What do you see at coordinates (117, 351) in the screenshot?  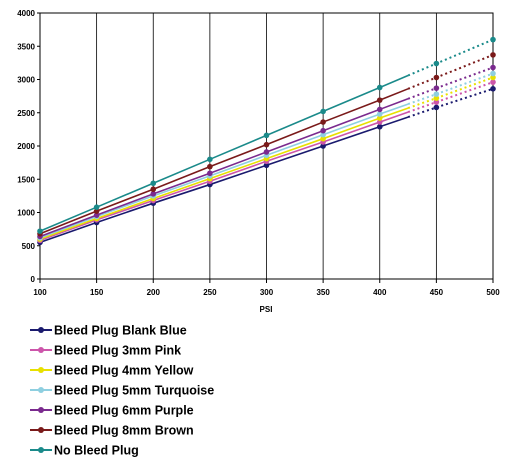 I see `legend-label: Bleed Plug 3mm Pink` at bounding box center [117, 351].